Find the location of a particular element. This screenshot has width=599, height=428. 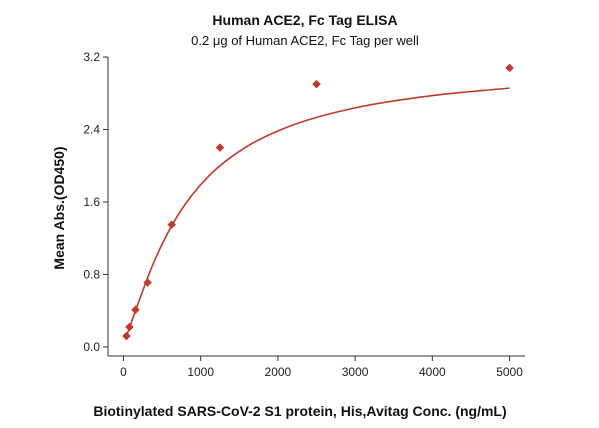

x-ticks: 0 1000 2000 3000 4000 5000 is located at coordinates (321, 367).